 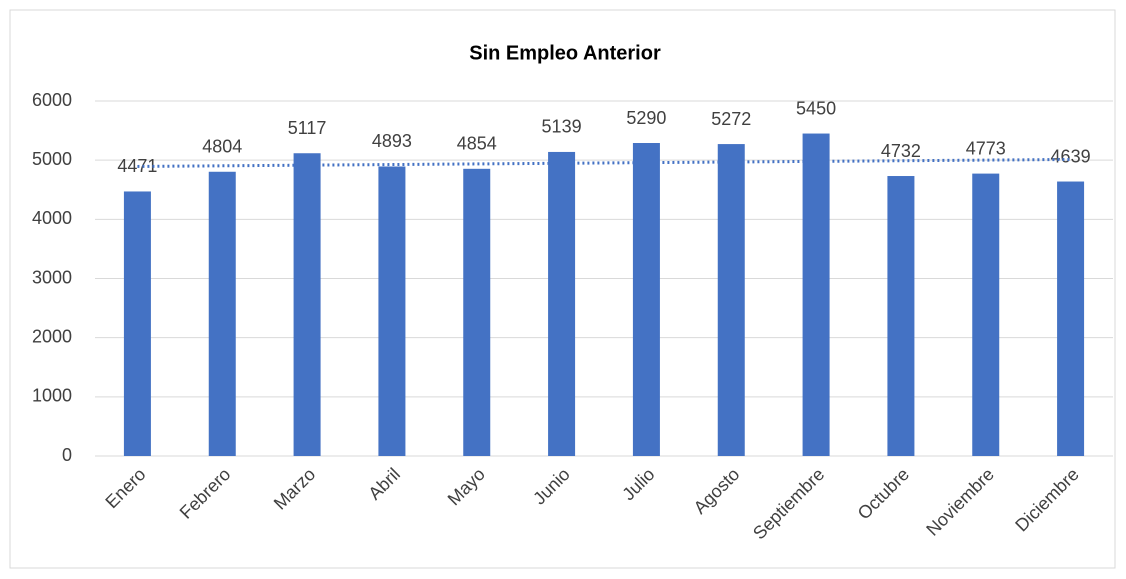 I want to click on data-label: 5139, so click(x=562, y=127).